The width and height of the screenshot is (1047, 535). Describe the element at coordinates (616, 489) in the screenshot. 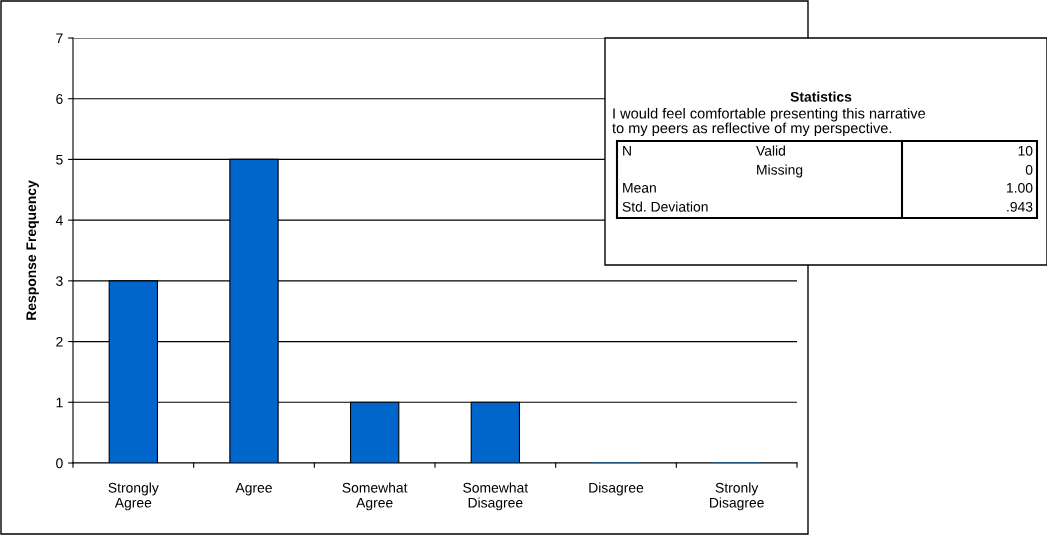

I see `x-tick-label: Disagree` at that location.